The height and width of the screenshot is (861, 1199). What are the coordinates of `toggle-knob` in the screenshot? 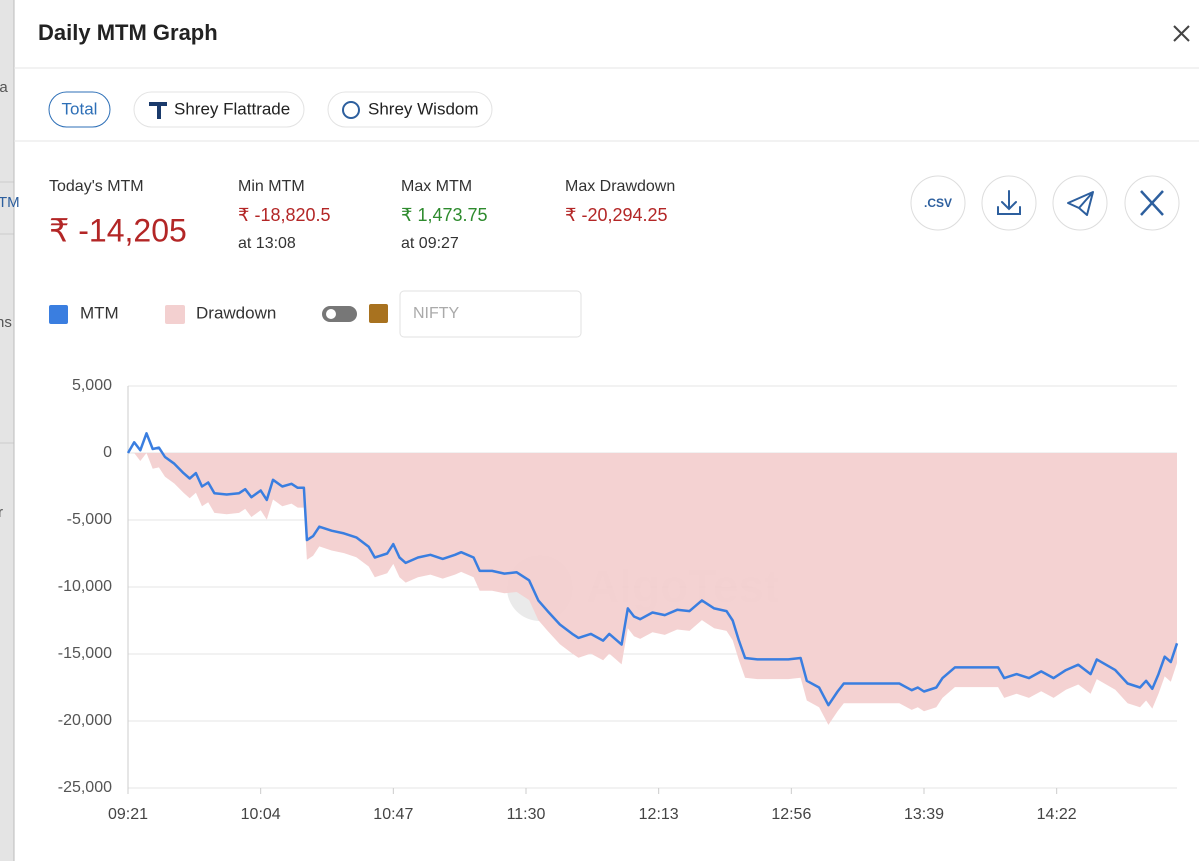 It's located at (331, 314).